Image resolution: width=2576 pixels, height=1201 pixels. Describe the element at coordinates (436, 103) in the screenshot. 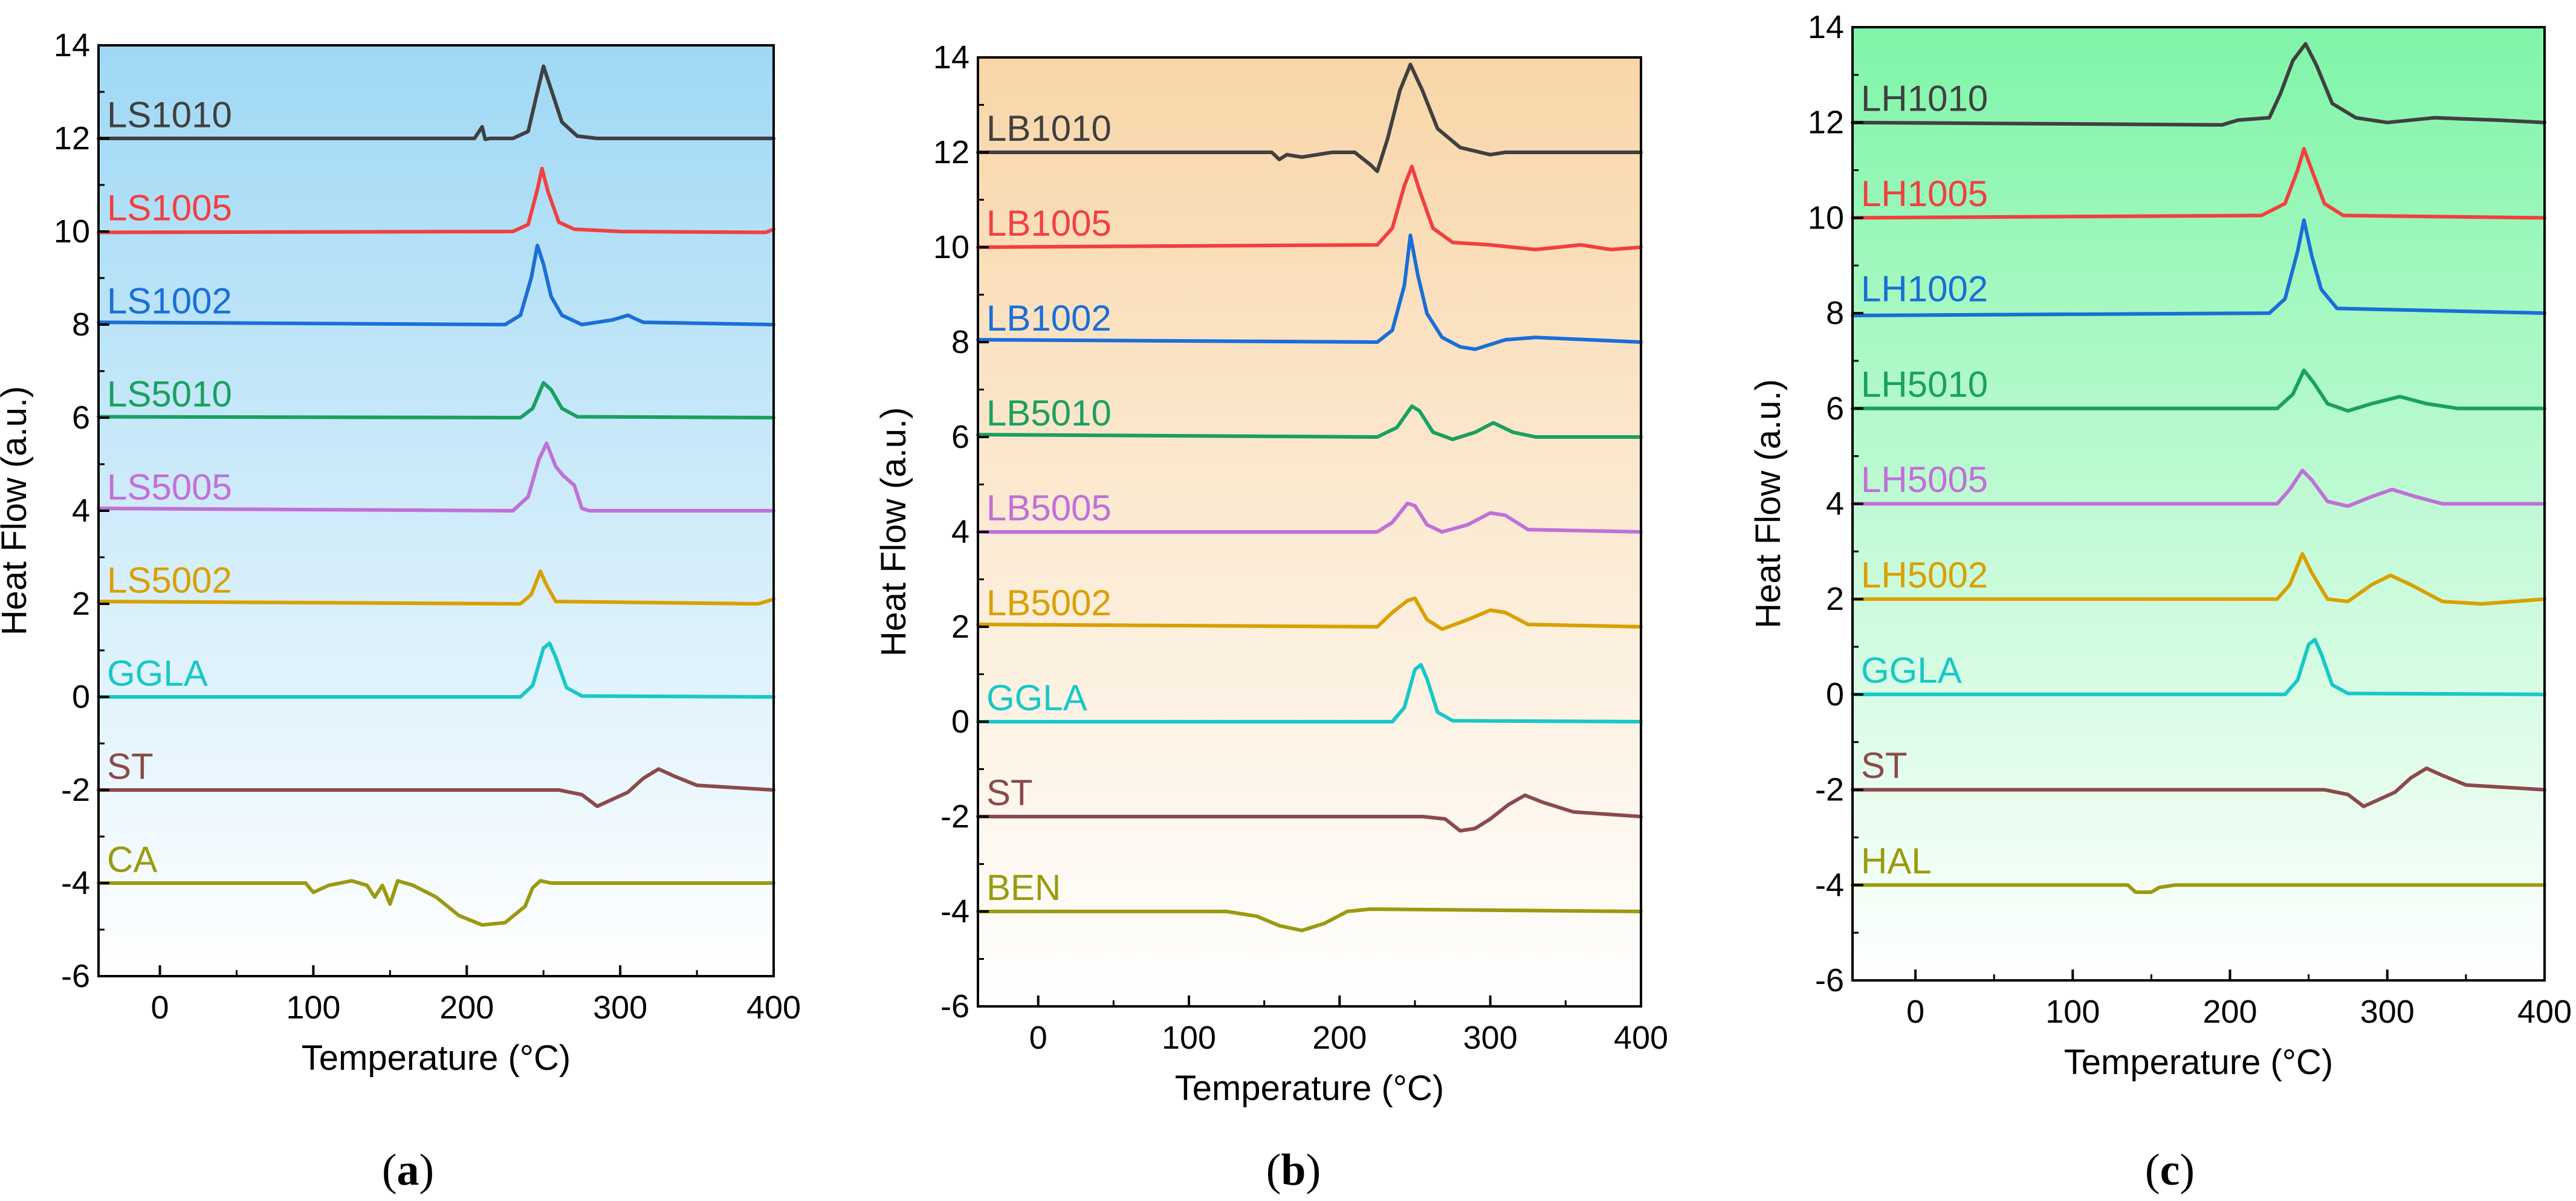

I see `series-line-ls1010` at that location.